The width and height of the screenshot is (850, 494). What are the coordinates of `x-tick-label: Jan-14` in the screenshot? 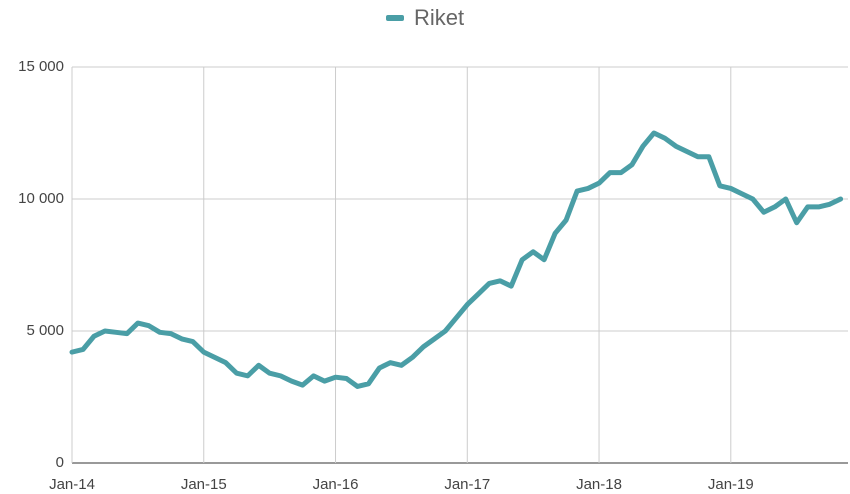 It's located at (72, 484).